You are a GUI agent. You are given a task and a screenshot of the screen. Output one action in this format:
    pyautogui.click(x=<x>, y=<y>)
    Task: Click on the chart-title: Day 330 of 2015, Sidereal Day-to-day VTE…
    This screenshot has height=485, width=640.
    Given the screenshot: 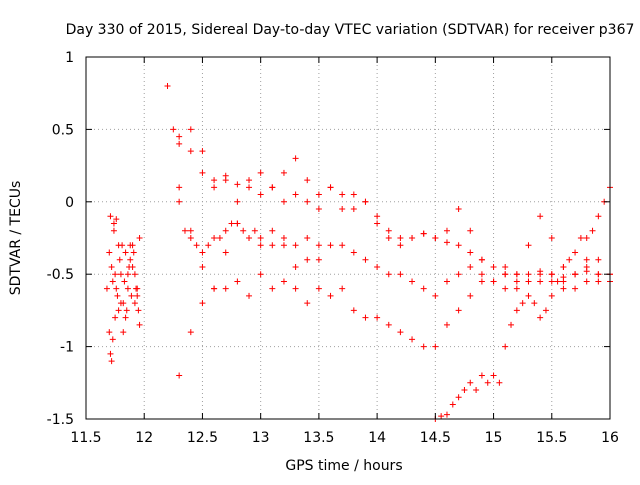 What is the action you would take?
    pyautogui.click(x=350, y=30)
    